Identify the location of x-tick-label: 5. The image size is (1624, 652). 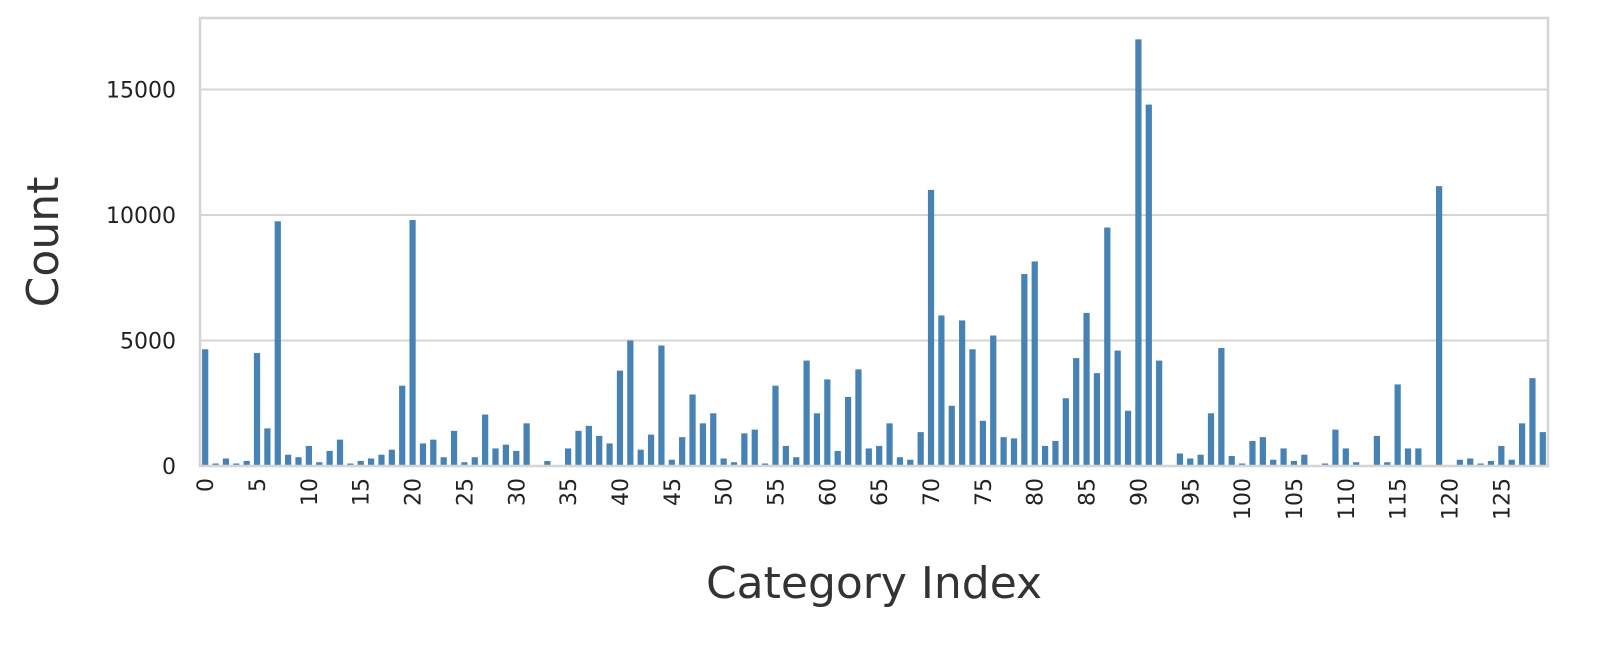
(258, 485).